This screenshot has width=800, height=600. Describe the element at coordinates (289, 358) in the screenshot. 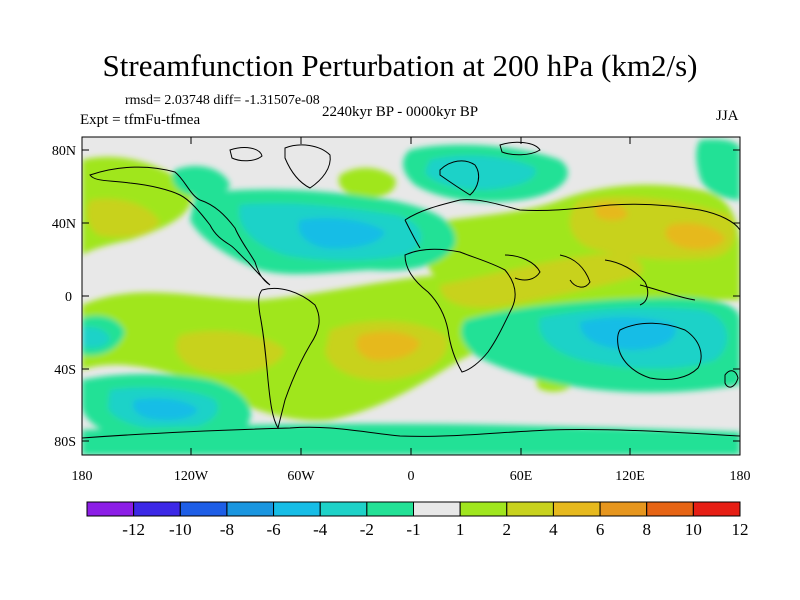

I see `coast-south-america` at that location.